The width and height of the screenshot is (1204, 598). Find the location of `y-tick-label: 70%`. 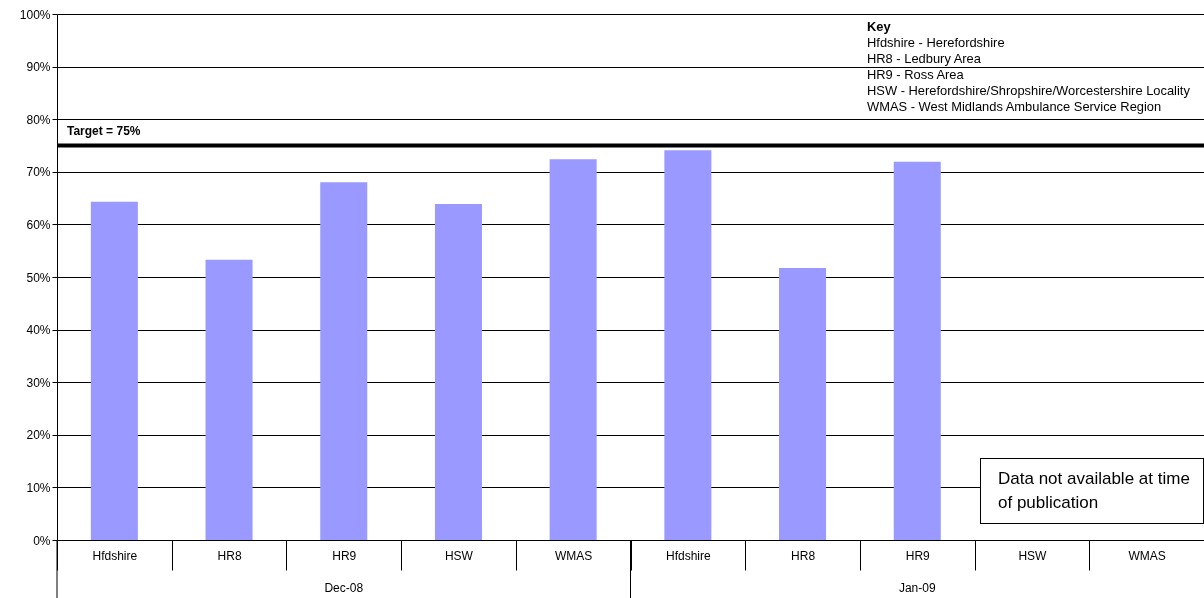

y-tick-label: 70% is located at coordinates (38, 172).